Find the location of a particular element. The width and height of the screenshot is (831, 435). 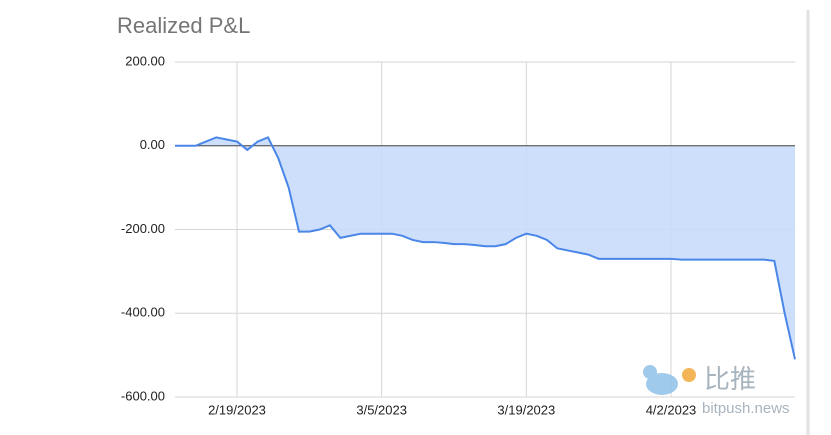

watermark-brand: 比推 is located at coordinates (730, 379).